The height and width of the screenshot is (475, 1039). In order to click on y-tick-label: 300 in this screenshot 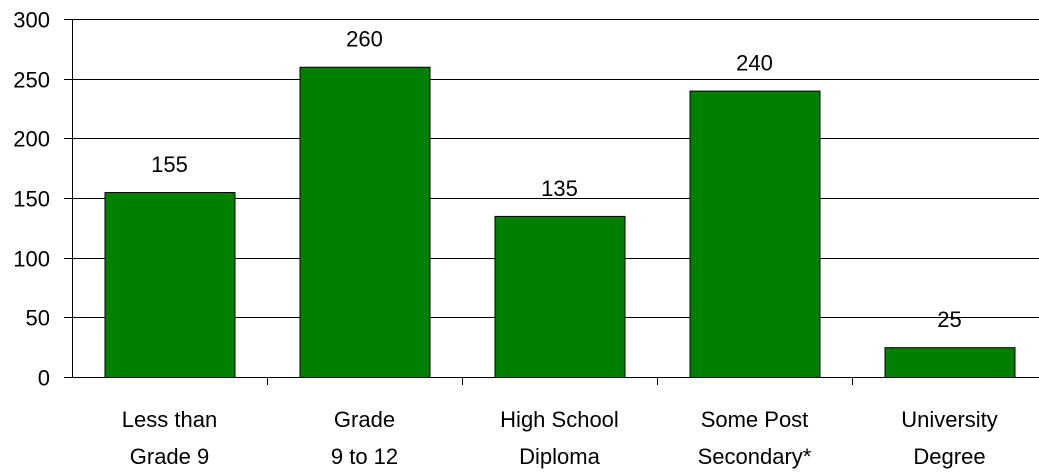, I will do `click(31, 20)`.